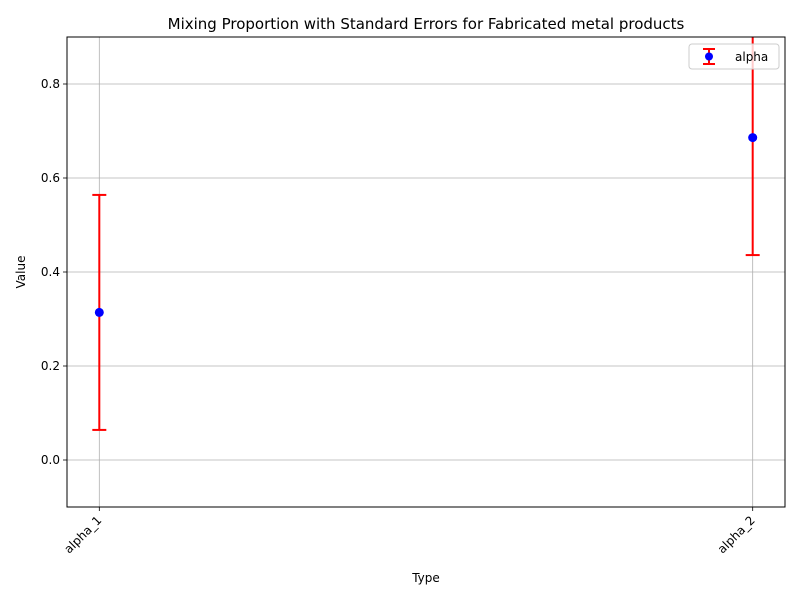 The width and height of the screenshot is (800, 600). I want to click on y-tick-label: 0.4, so click(50, 272).